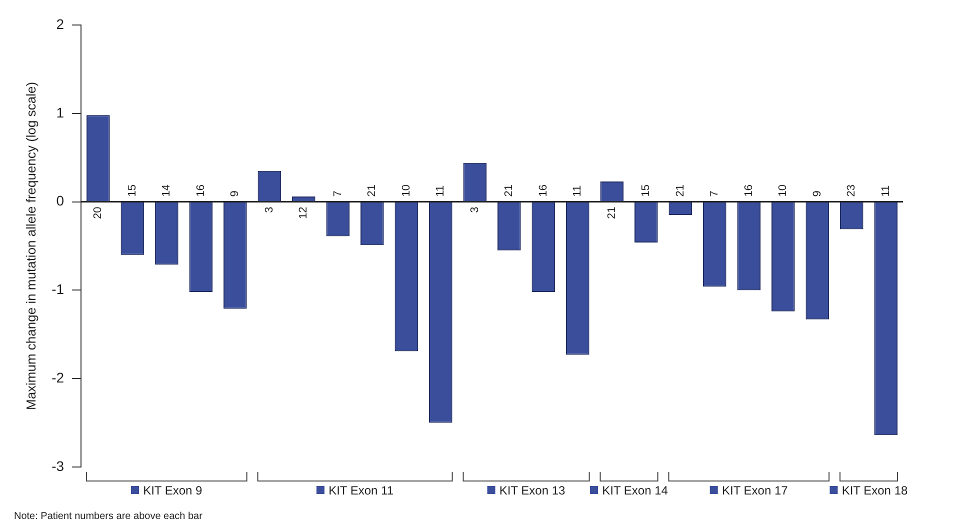 This screenshot has height=527, width=953. I want to click on y-axis-title: Maximum change in mutation allele frequency (log scale), so click(30, 246).